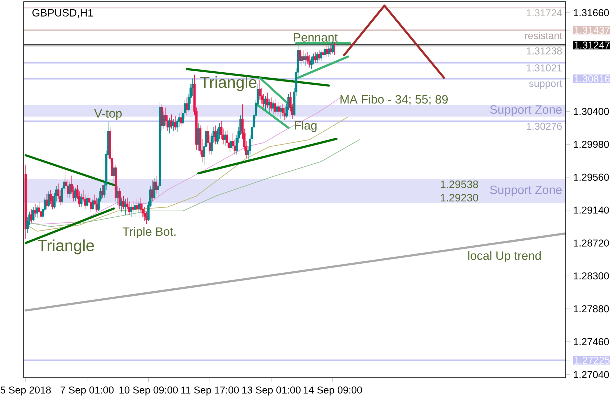 This screenshot has height=400, width=610. Describe the element at coordinates (333, 391) in the screenshot. I see `x-tick-label: 14 Sep 09:00` at that location.